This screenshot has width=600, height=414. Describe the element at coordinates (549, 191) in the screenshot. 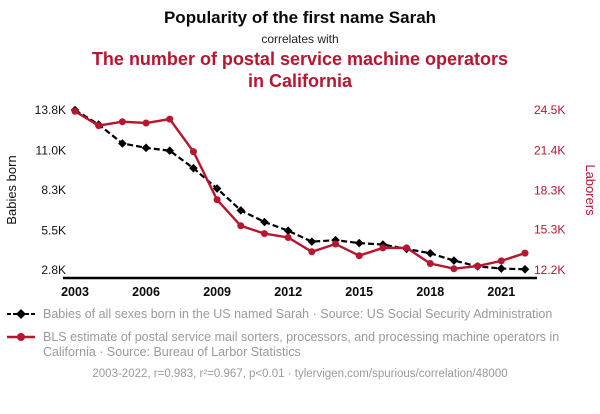

I see `svg-text: 18.3K` at that location.